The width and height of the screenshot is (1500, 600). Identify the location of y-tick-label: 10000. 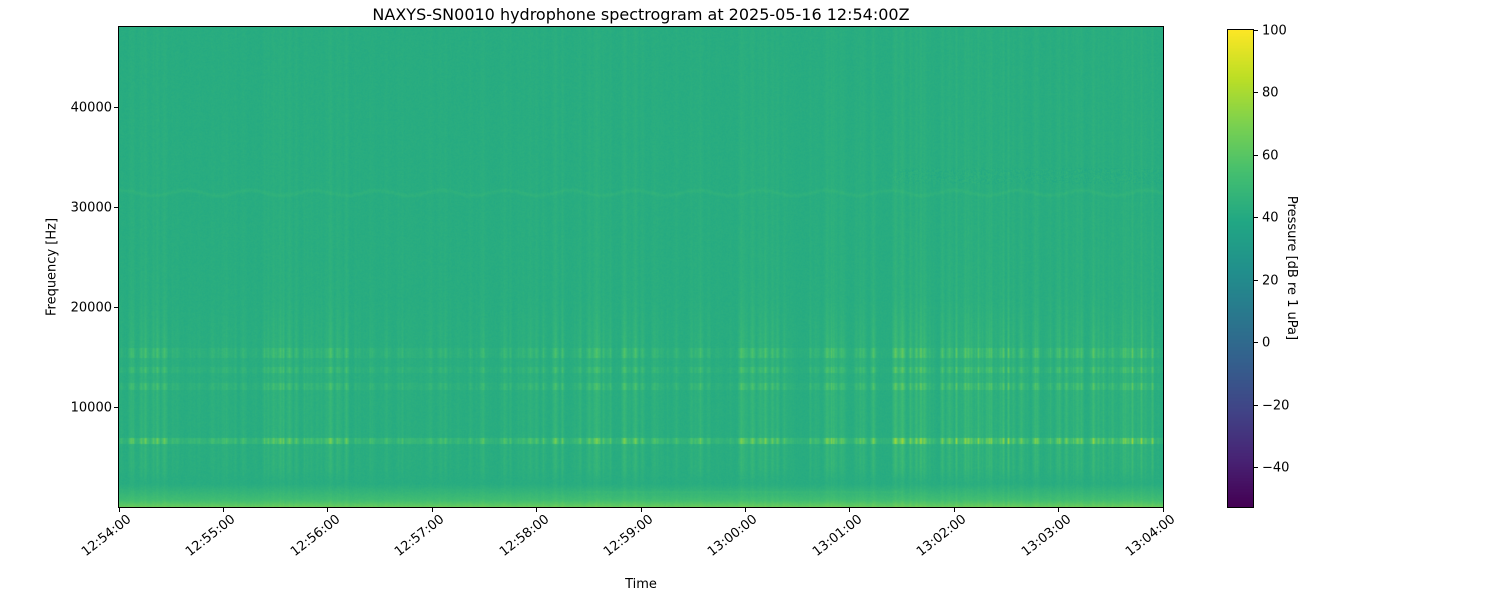
(91, 407).